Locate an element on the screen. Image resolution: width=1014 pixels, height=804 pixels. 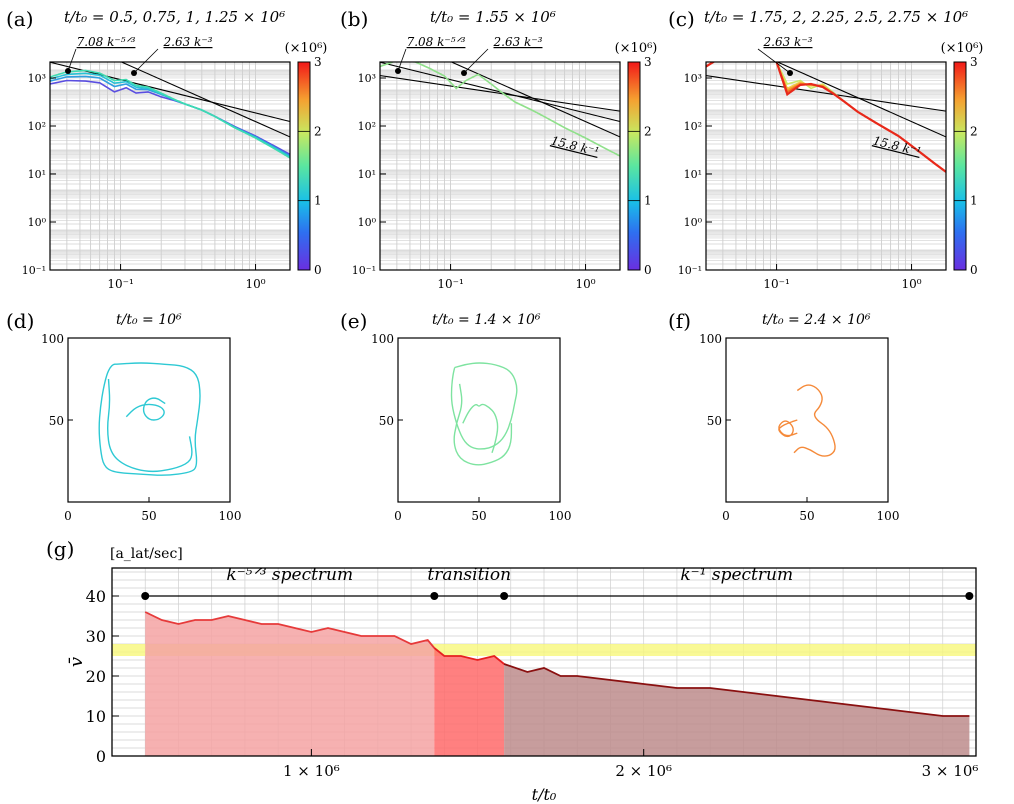
fit-label-c-0: 2.63 k⁻³ is located at coordinates (788, 42).